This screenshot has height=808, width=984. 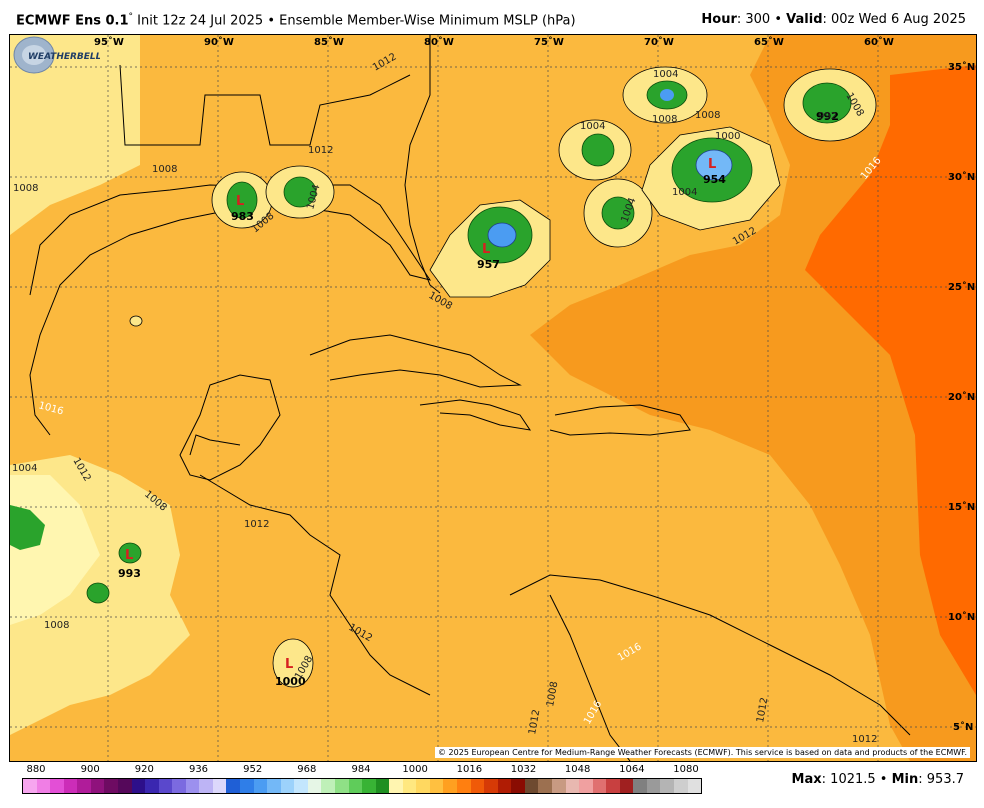 I want to click on colorbar-tick-label: 1016, so click(x=469, y=769).